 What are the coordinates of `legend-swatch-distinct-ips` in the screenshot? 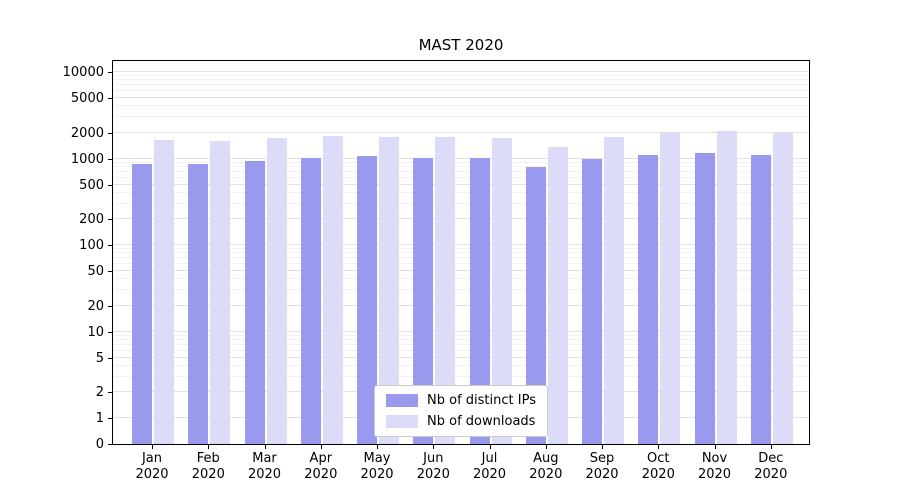 It's located at (402, 400).